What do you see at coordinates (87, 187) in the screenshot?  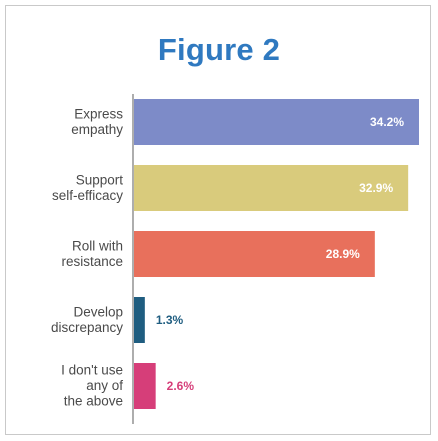 I see `category-label: Support self-efficacy` at bounding box center [87, 187].